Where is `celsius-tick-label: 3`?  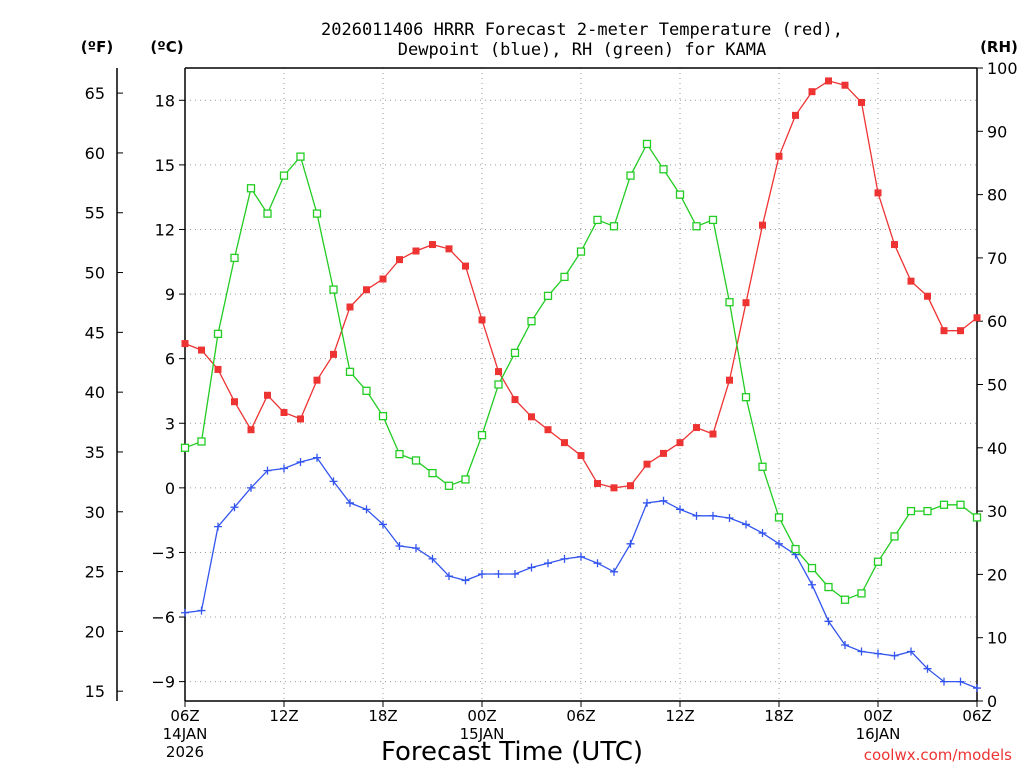 celsius-tick-label: 3 is located at coordinates (170, 423).